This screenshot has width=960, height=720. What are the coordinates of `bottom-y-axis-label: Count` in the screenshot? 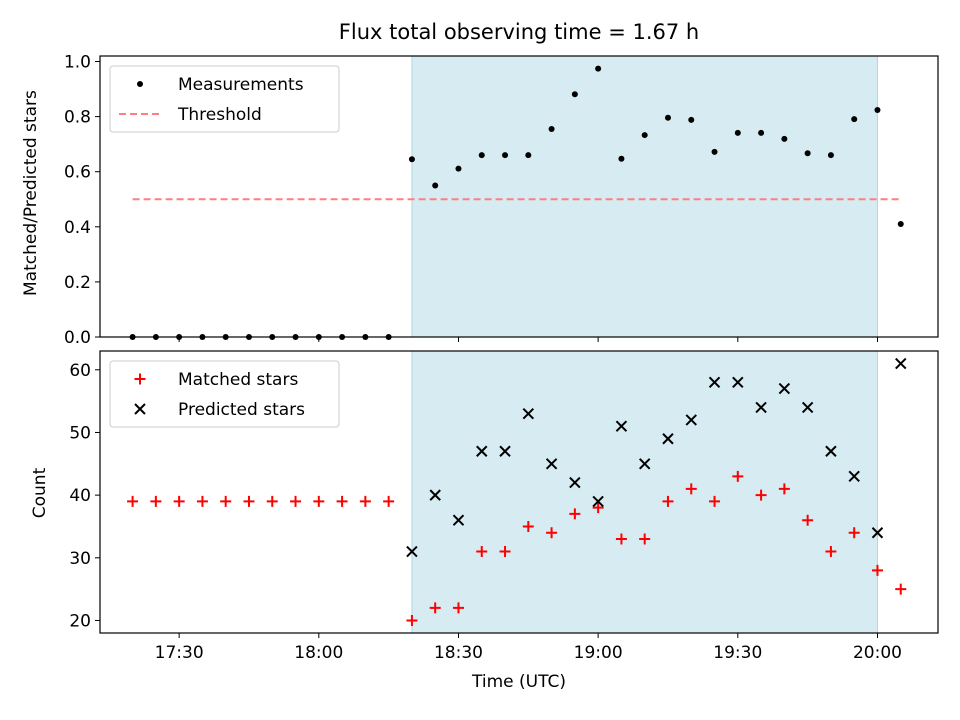 It's located at (40, 493).